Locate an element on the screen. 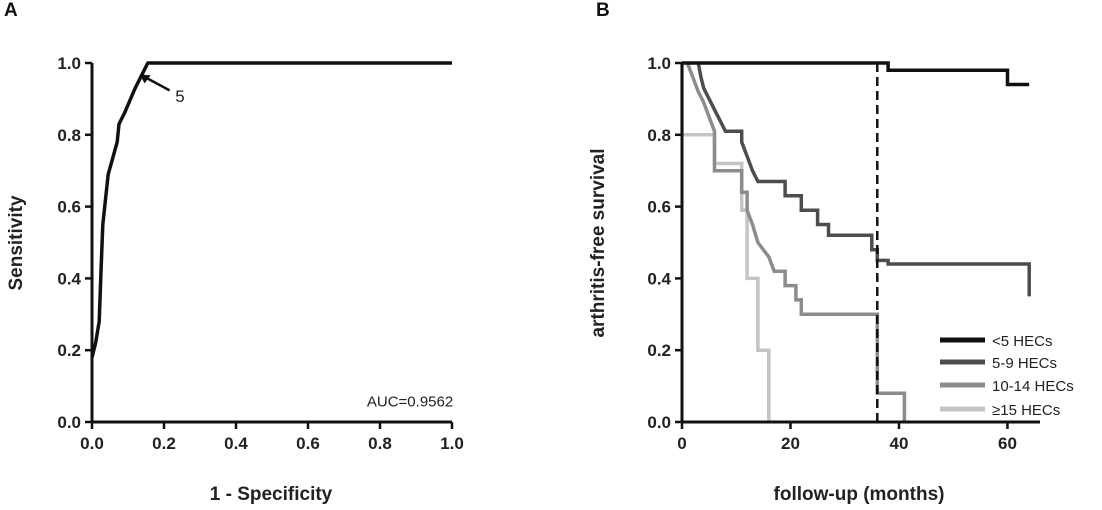  panel-b-x-tick-label: 20 is located at coordinates (790, 443).